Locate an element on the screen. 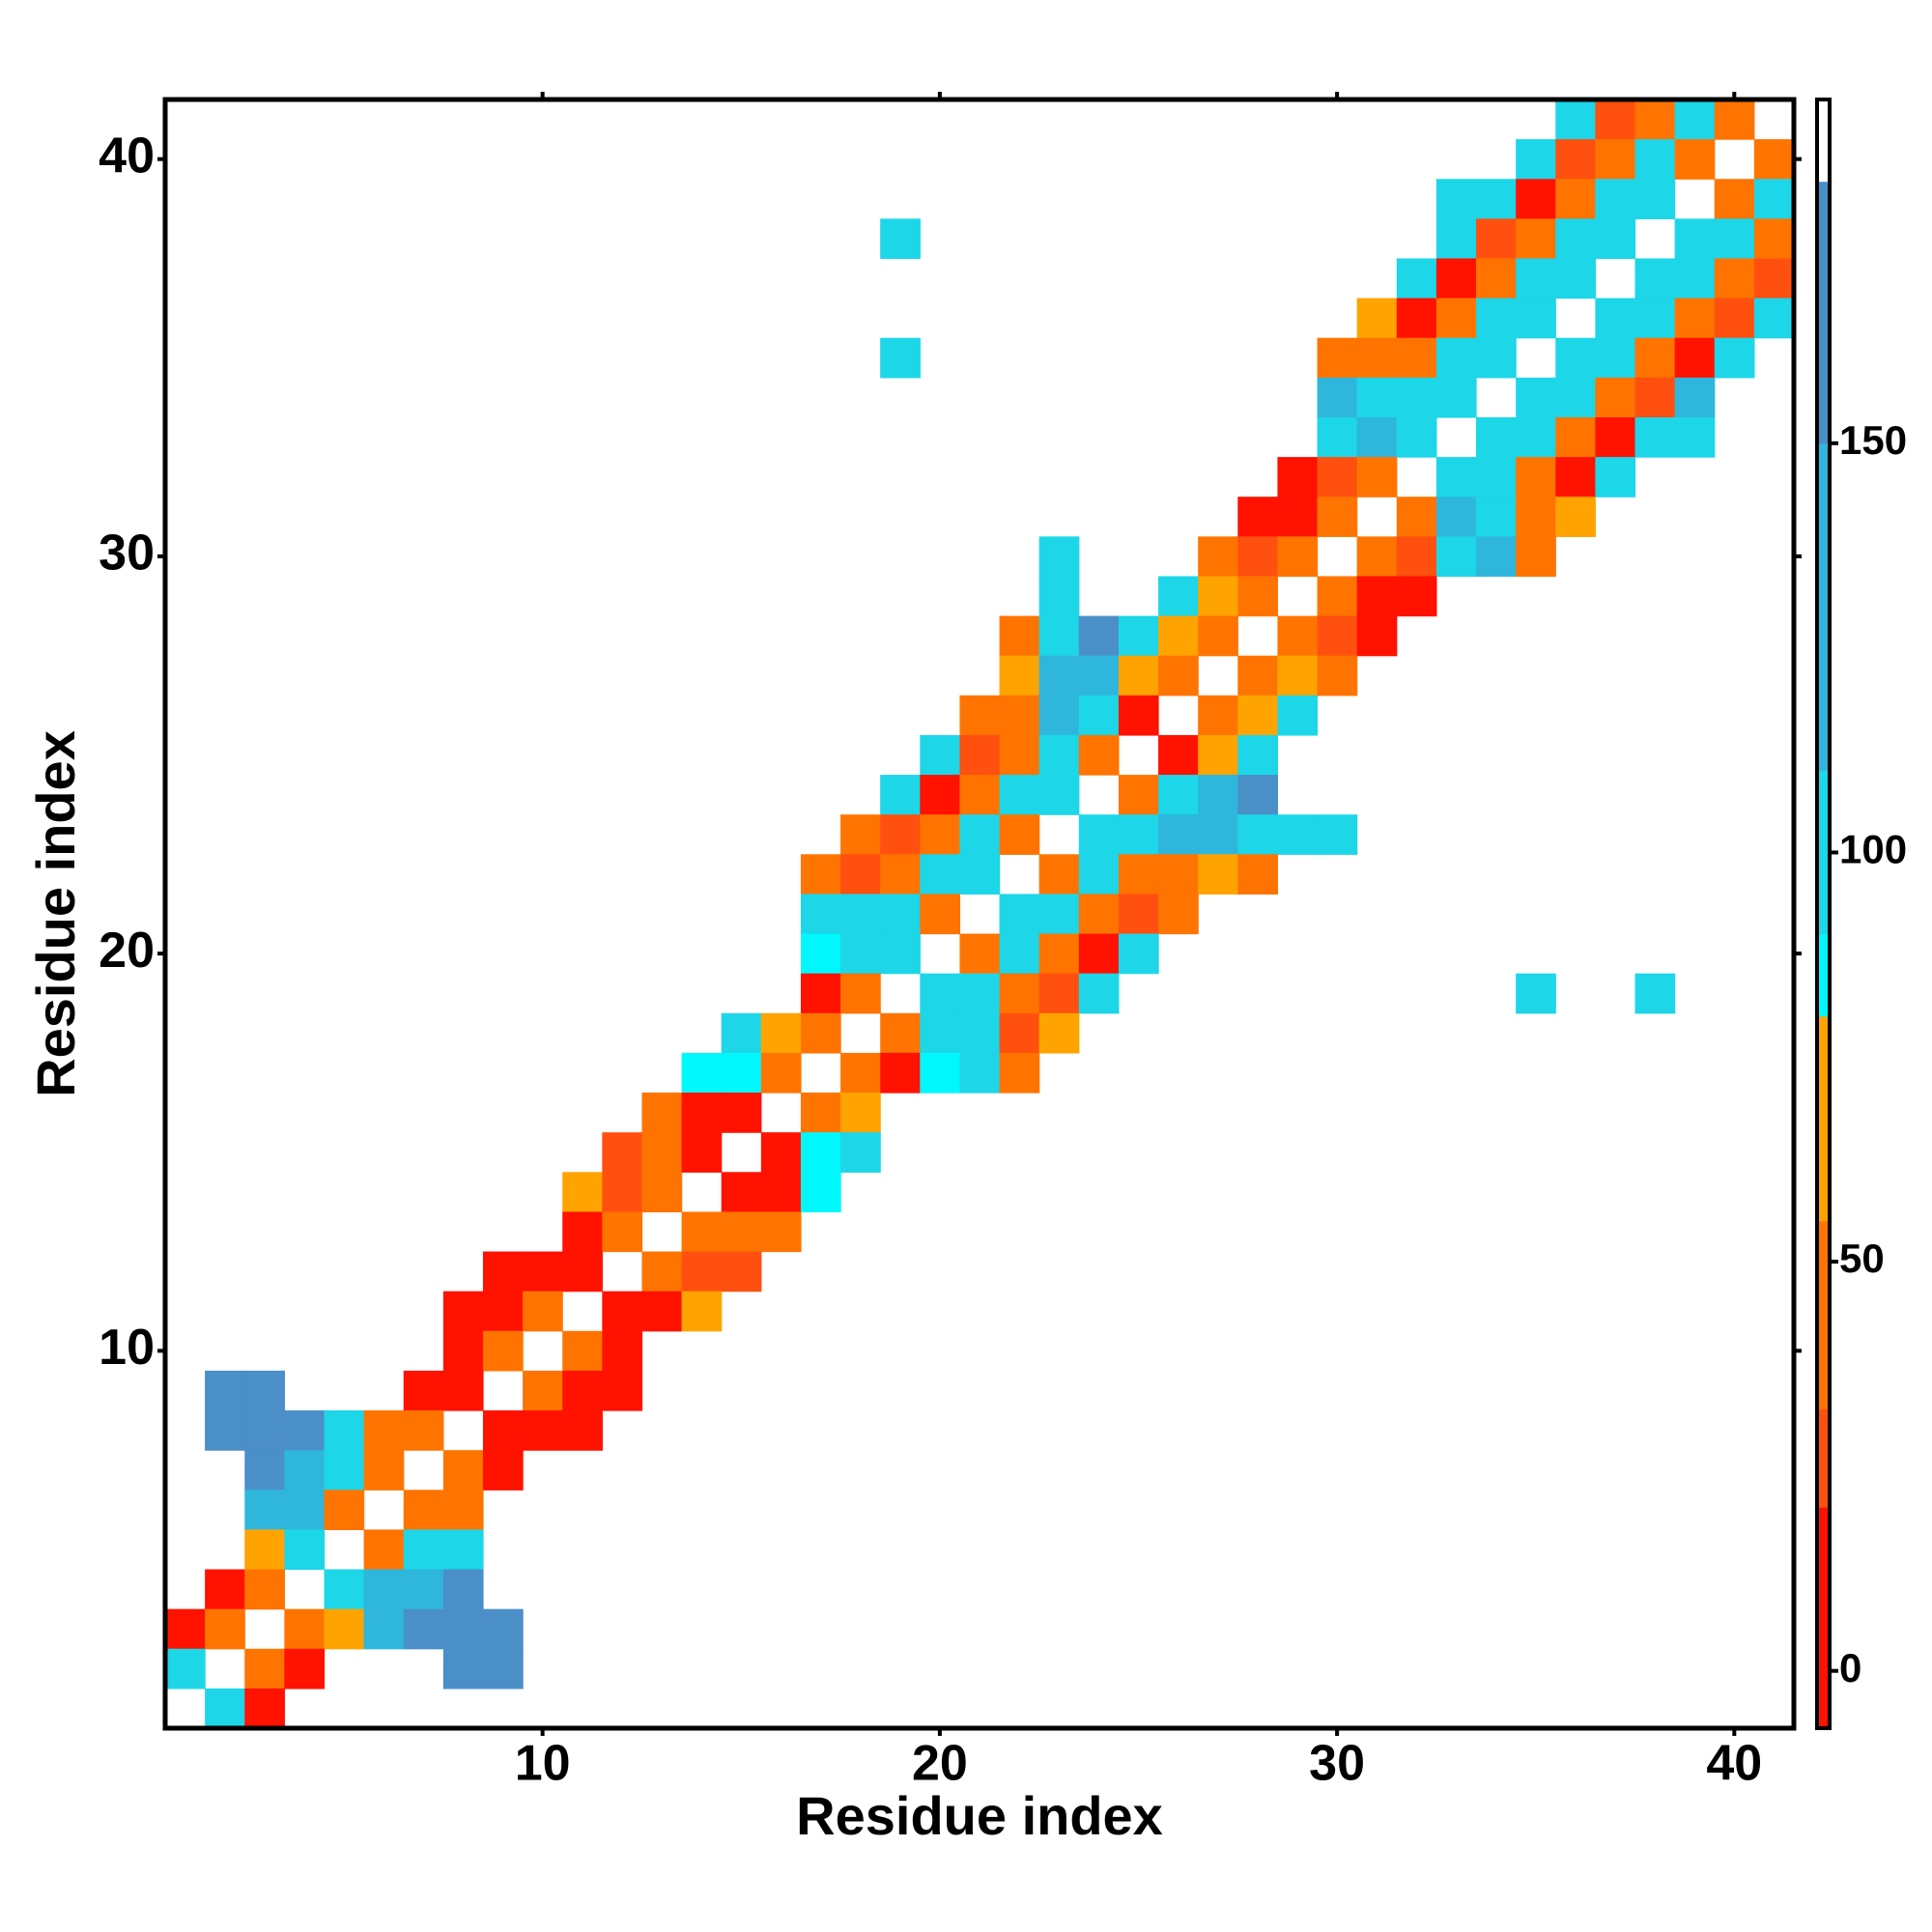 The height and width of the screenshot is (1932, 1932). colorbar-tick-label: 50 is located at coordinates (1862, 1258).